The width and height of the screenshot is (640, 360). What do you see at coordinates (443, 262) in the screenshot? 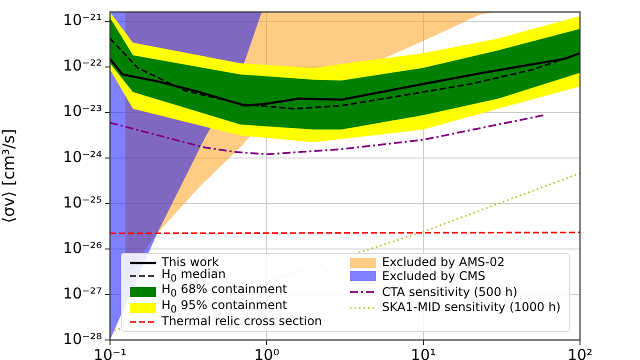
I see `legend-label: Excluded by AMS-02` at bounding box center [443, 262].